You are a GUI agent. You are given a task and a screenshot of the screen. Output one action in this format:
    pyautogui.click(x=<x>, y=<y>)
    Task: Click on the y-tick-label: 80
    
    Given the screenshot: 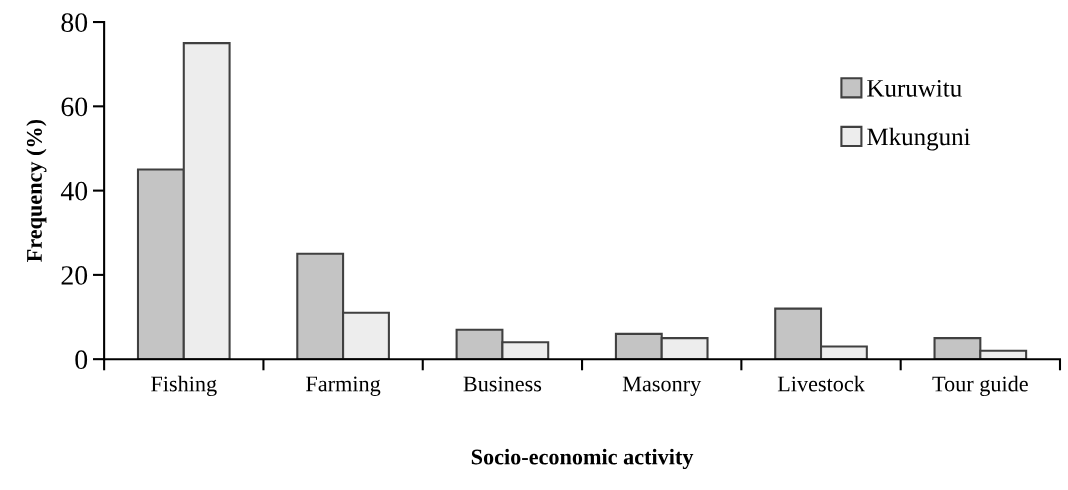 What is the action you would take?
    pyautogui.click(x=74, y=22)
    